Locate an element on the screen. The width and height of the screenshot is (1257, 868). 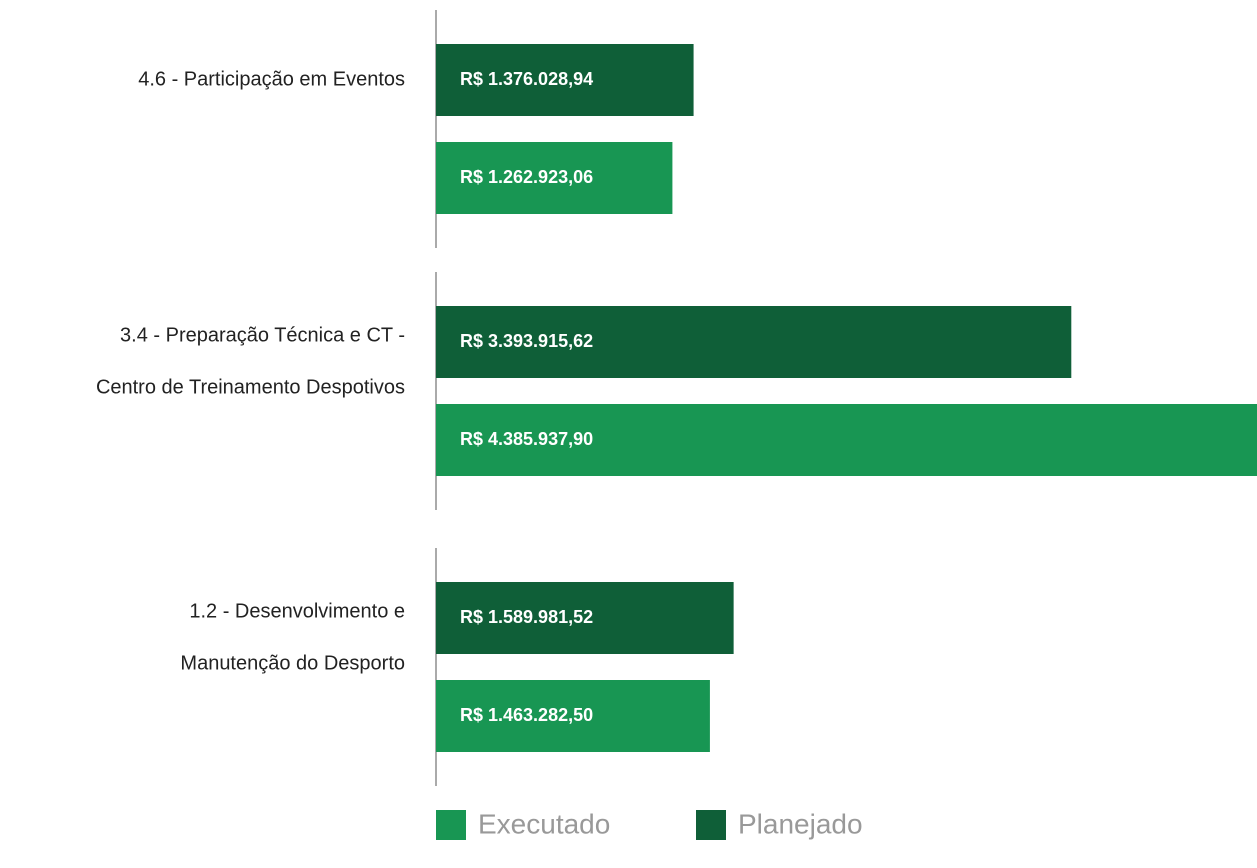
legend-label: Executado is located at coordinates (544, 823).